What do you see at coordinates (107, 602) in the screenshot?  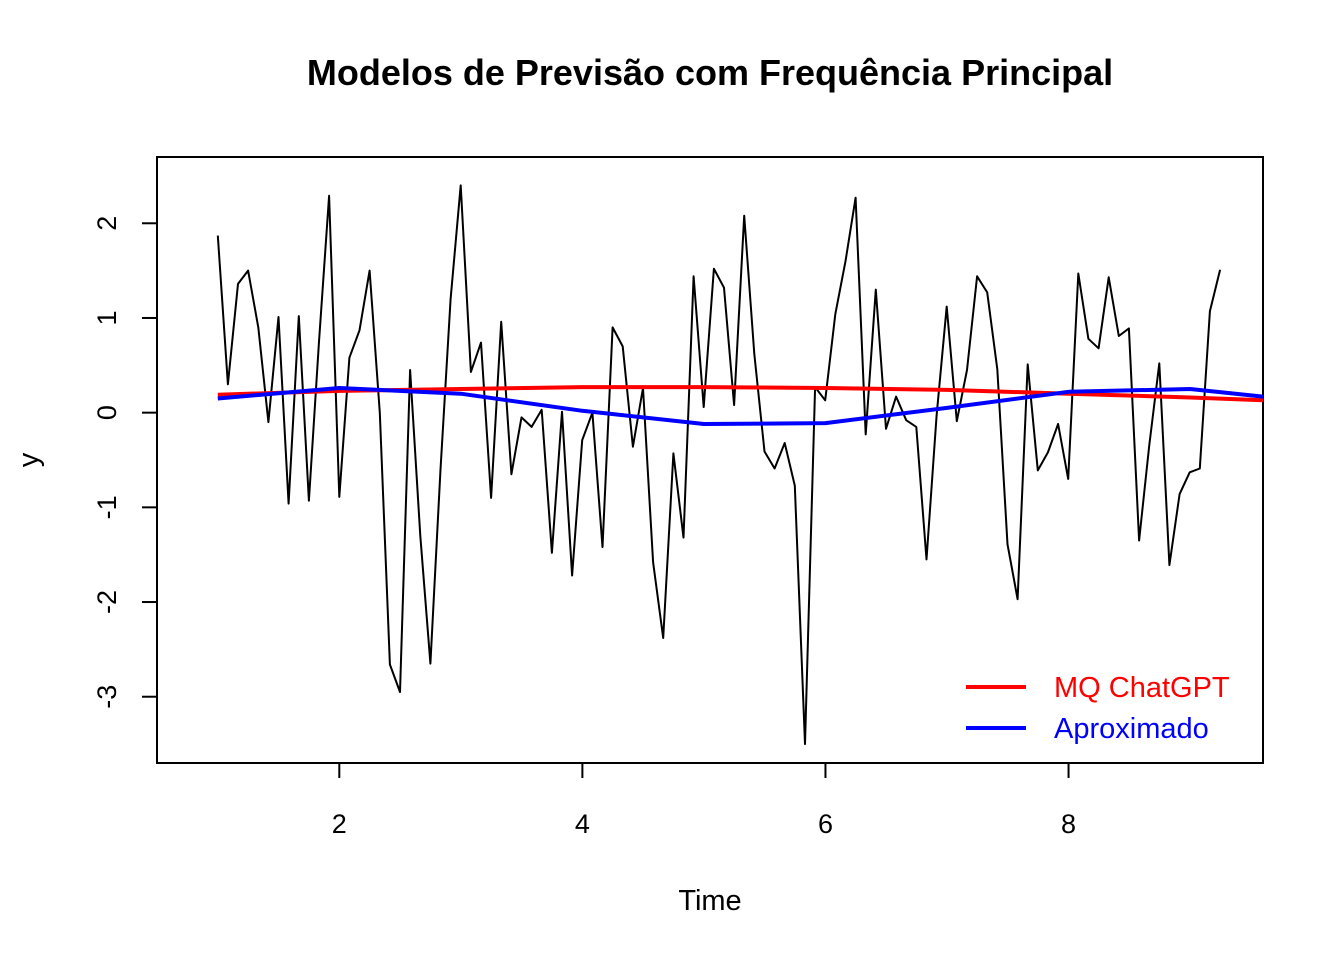 I see `y-tick-label: -2` at bounding box center [107, 602].